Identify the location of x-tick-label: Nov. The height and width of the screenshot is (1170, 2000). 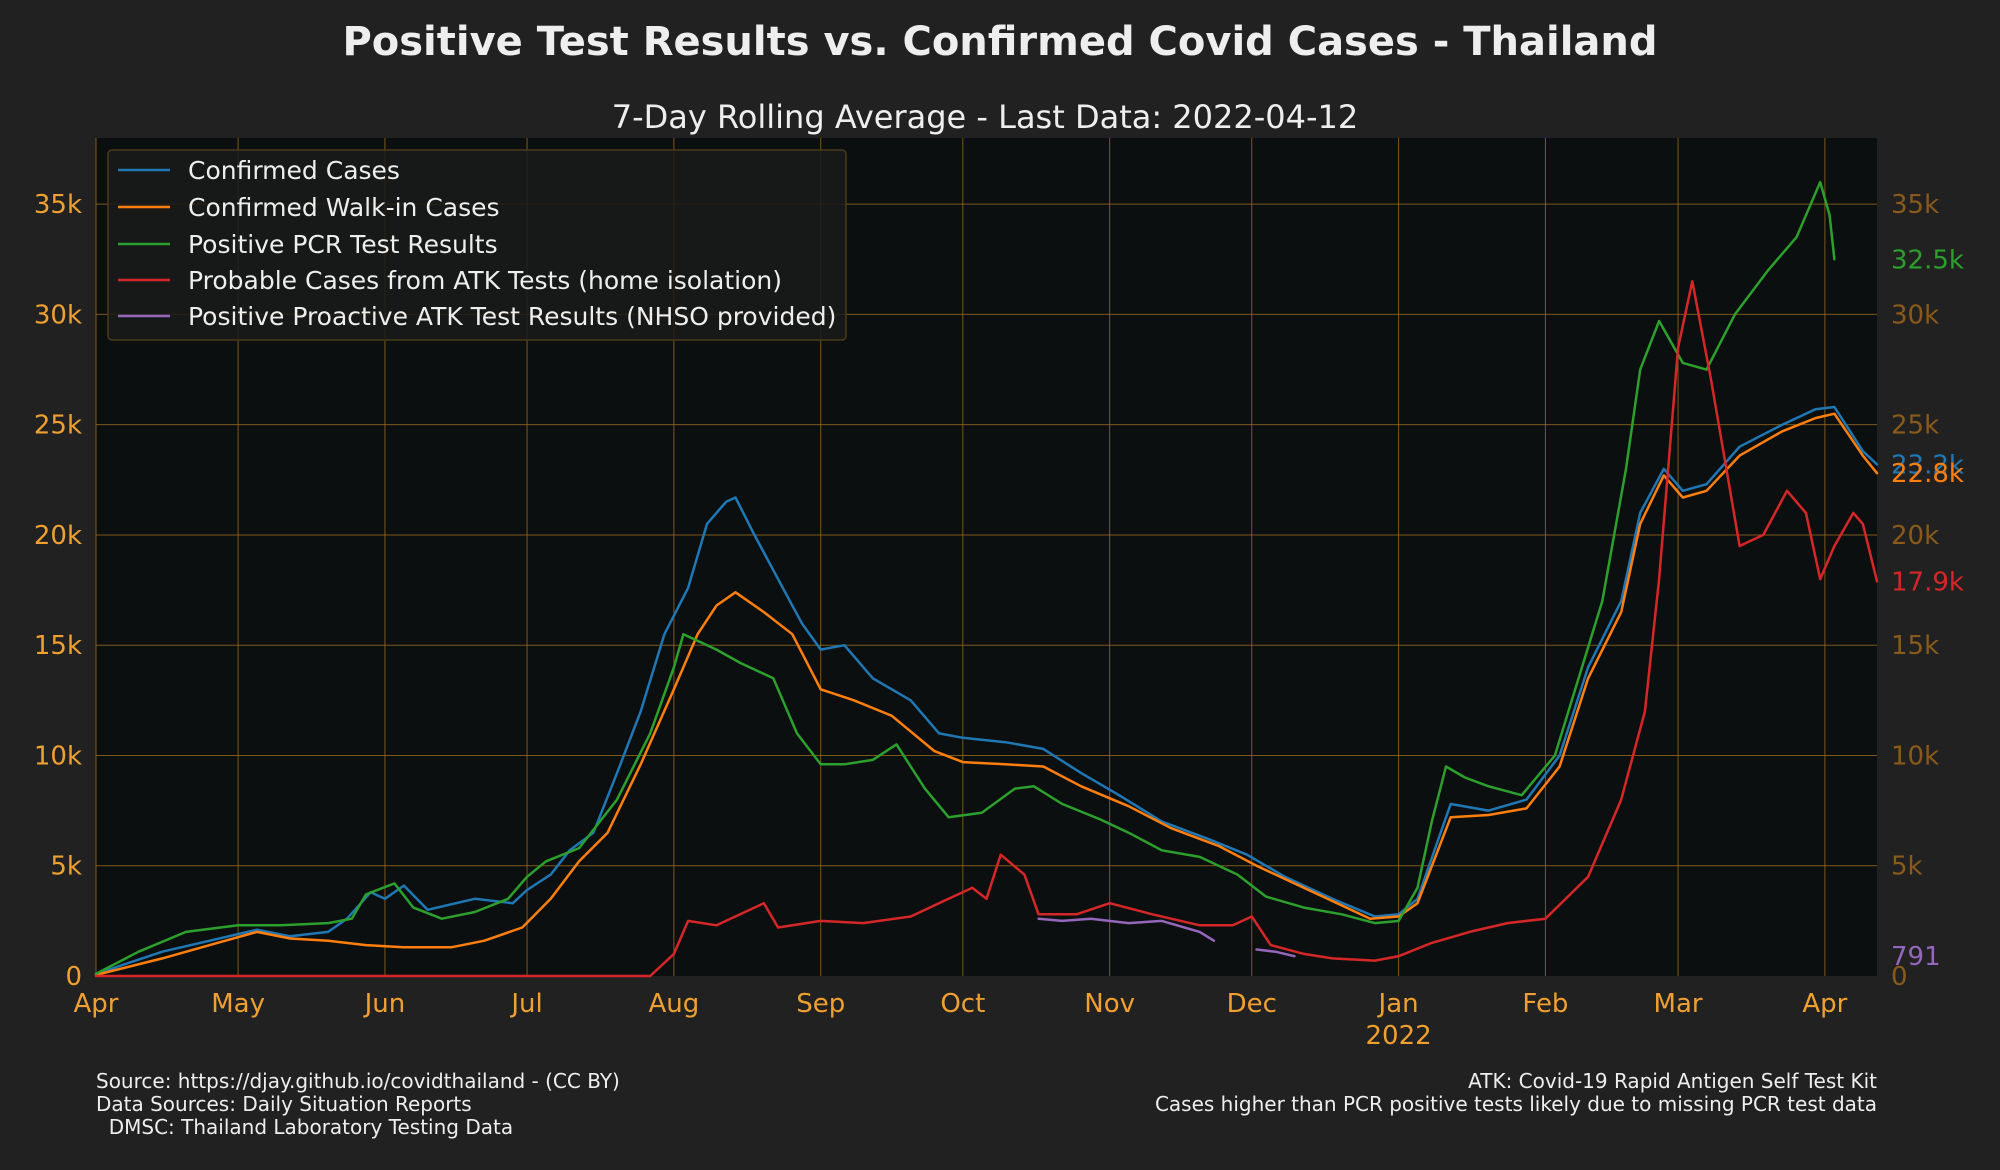
(1109, 1004).